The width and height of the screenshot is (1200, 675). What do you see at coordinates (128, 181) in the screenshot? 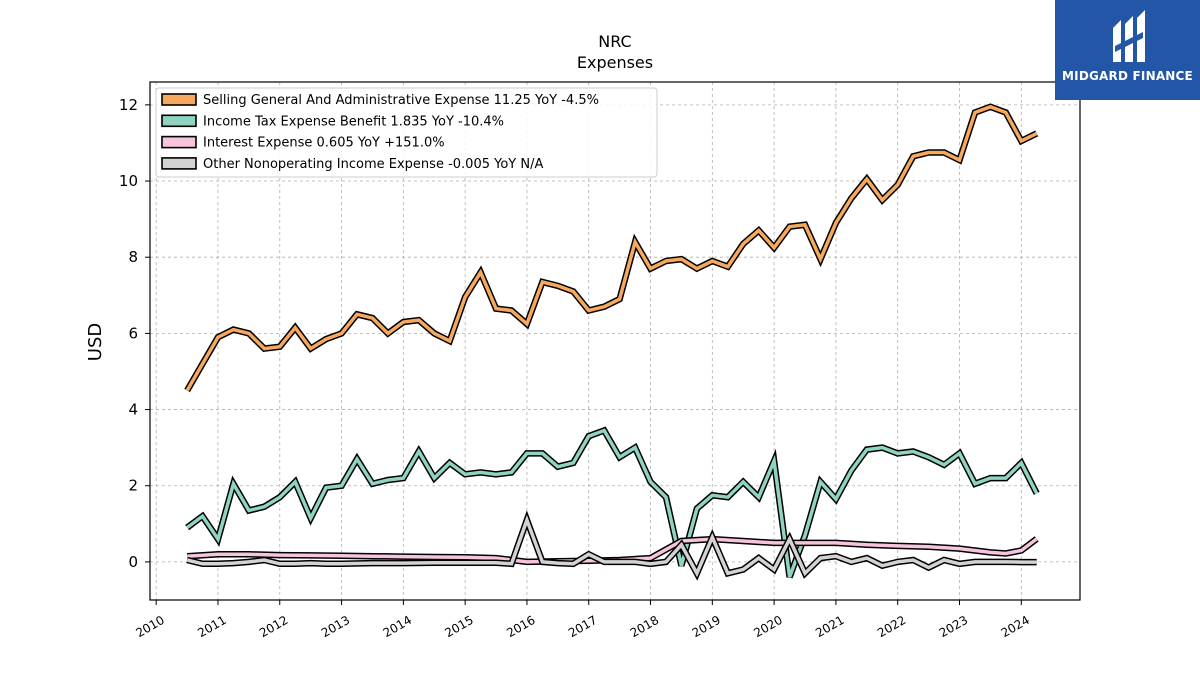
I see `y-tick-label: 10` at bounding box center [128, 181].